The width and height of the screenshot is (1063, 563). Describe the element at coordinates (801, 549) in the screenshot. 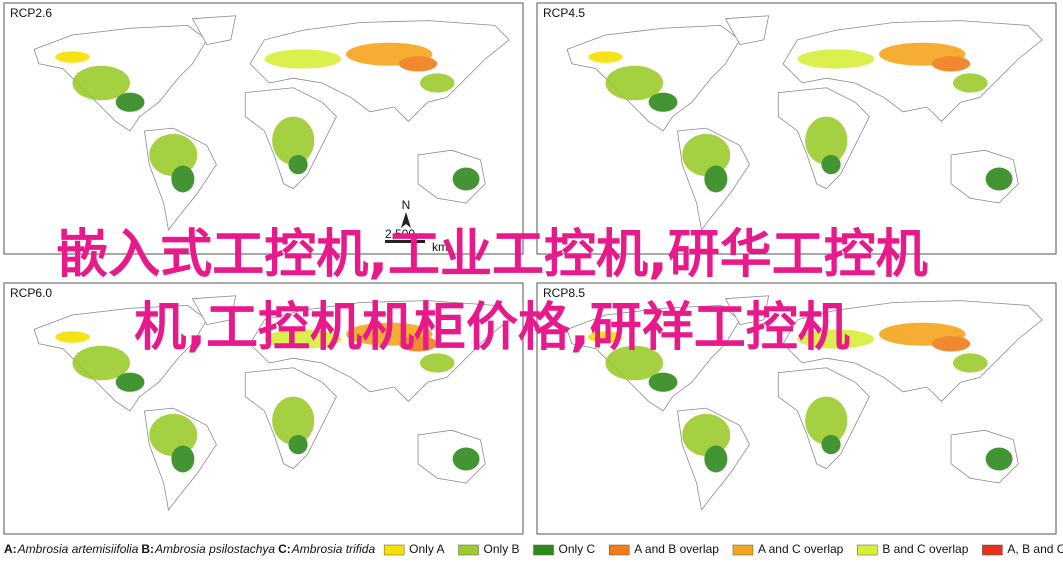

I see `legend-label: A and C overlap` at that location.